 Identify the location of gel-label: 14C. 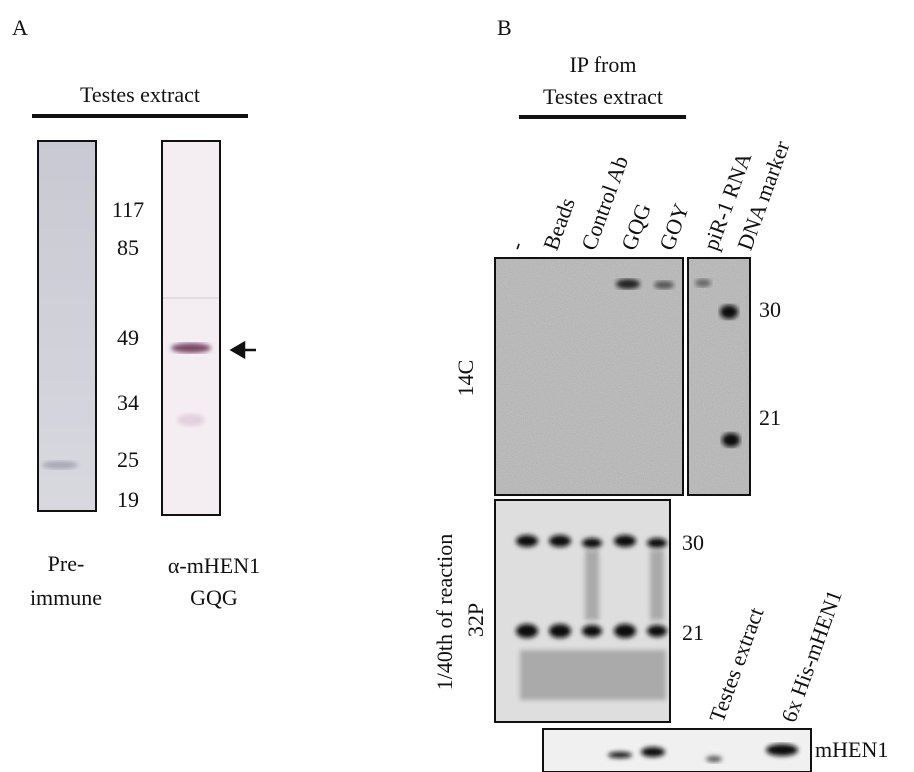
(465, 378).